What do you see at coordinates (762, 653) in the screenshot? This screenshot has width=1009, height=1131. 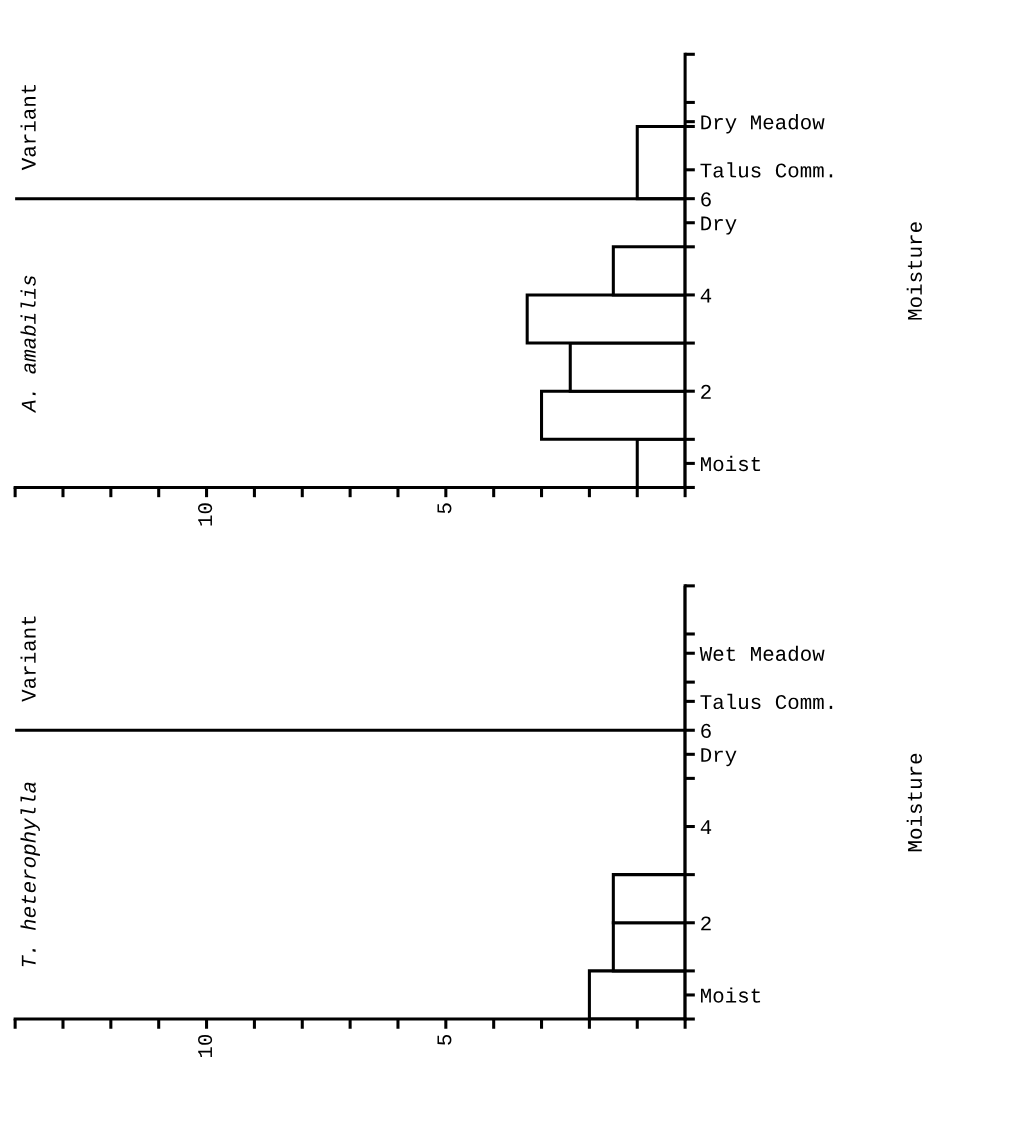 I see `y-tick-label: Wet Meadow` at bounding box center [762, 653].